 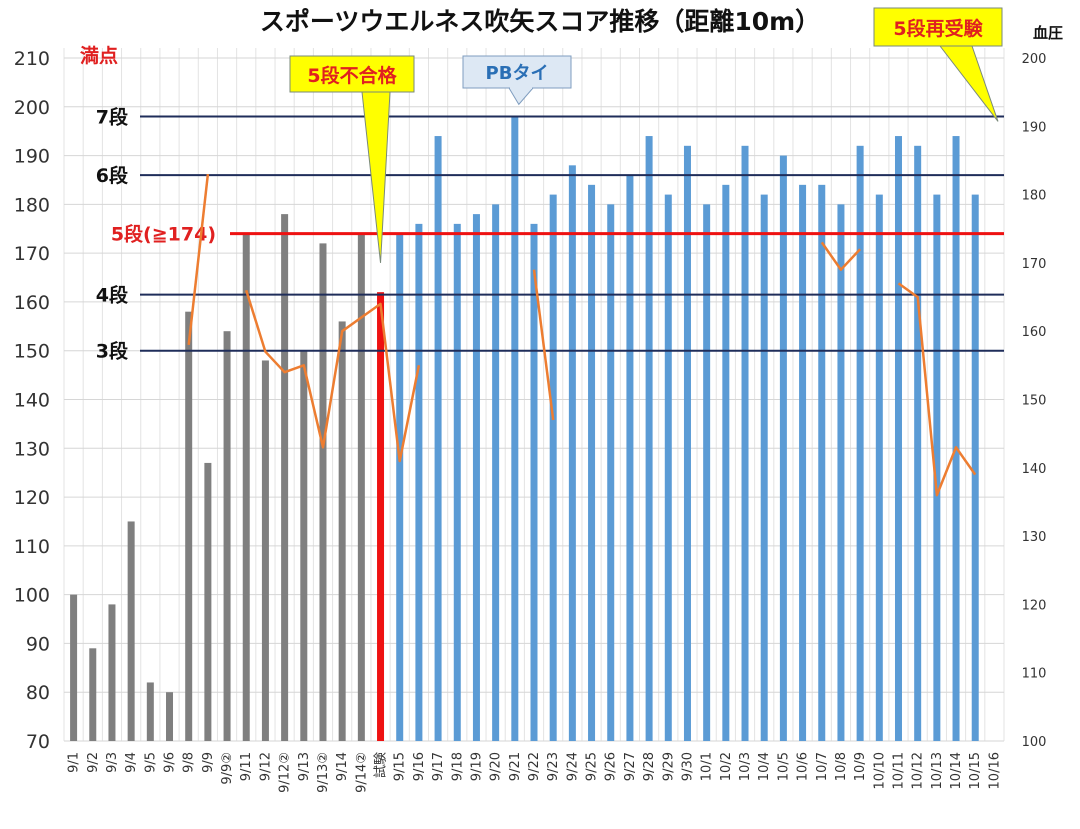 What do you see at coordinates (1034, 469) in the screenshot?
I see `y-tick-right: 140` at bounding box center [1034, 469].